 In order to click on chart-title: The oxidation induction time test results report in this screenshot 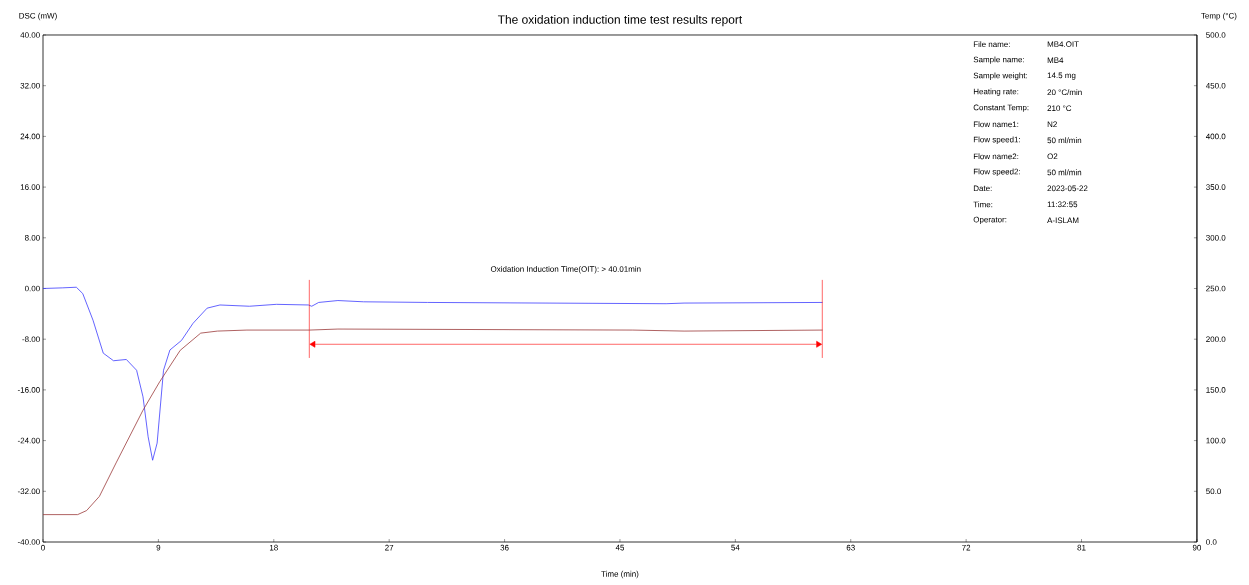, I will do `click(620, 21)`.